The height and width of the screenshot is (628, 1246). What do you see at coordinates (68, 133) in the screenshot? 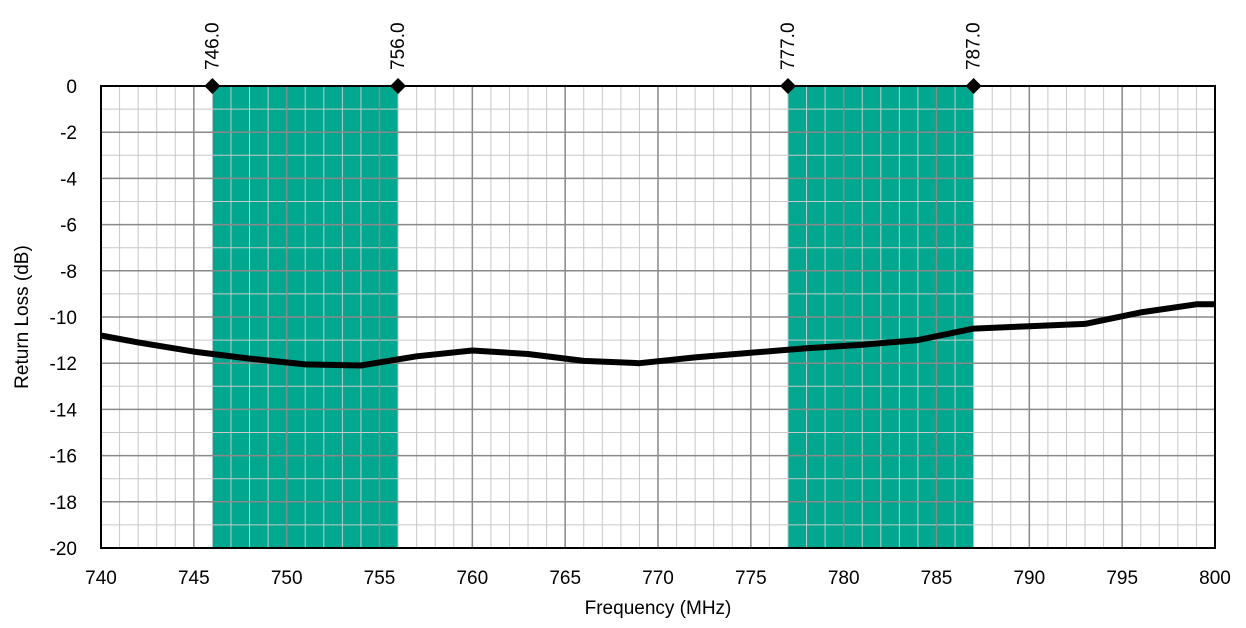
I see `y-tick-label: -2` at bounding box center [68, 133].